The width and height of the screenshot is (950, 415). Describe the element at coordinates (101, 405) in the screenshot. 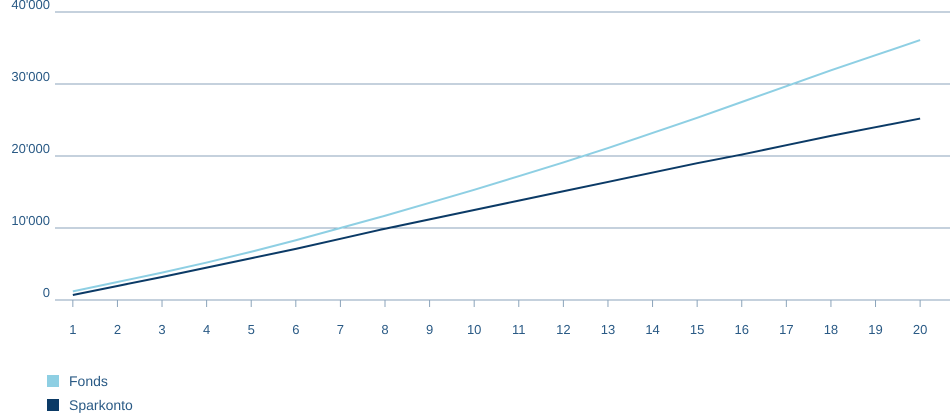

I see `legend-label: Sparkonto` at that location.